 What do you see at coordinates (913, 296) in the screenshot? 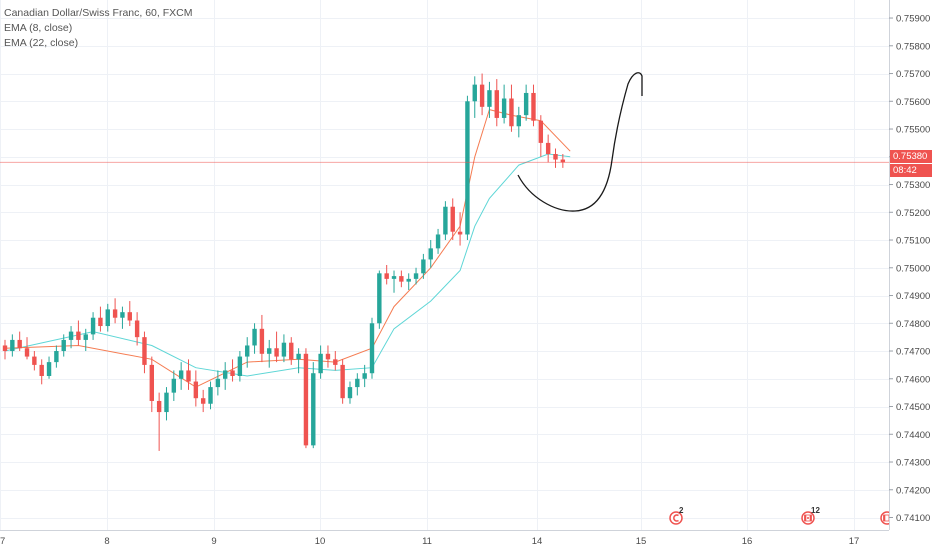
I see `y-tick-label: 0.74900` at bounding box center [913, 296].